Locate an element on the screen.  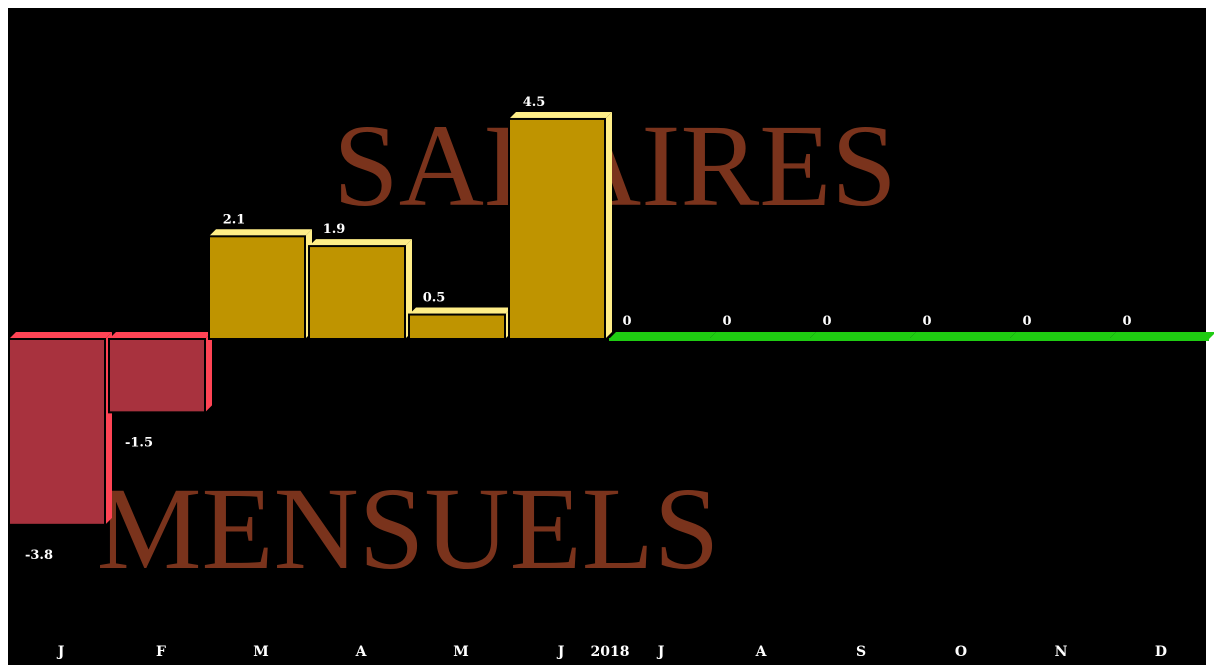
bar-value-label: 1.9 is located at coordinates (334, 229).